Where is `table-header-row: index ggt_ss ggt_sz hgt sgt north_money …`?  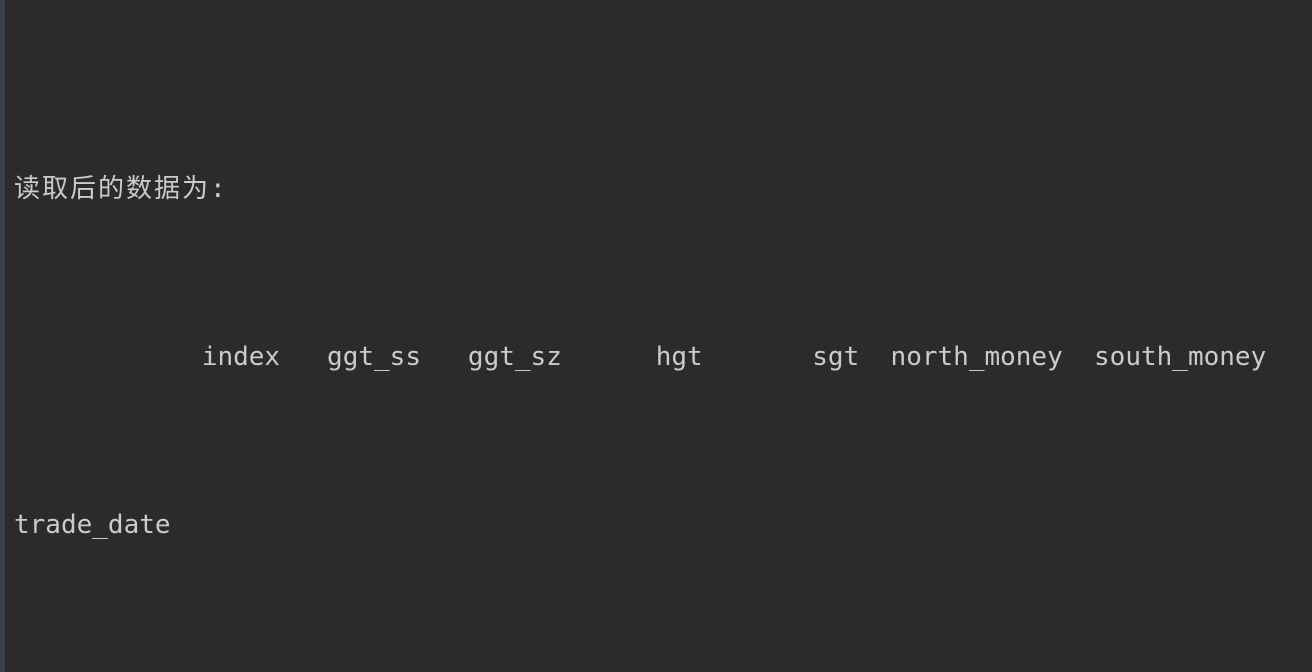
table-header-row: index ggt_ss ggt_sz hgt sgt north_money … is located at coordinates (663, 357).